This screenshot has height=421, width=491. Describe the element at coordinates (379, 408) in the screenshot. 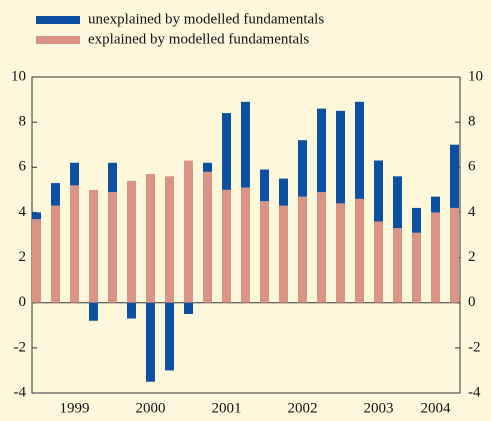

I see `x-tick-label: 2003` at that location.